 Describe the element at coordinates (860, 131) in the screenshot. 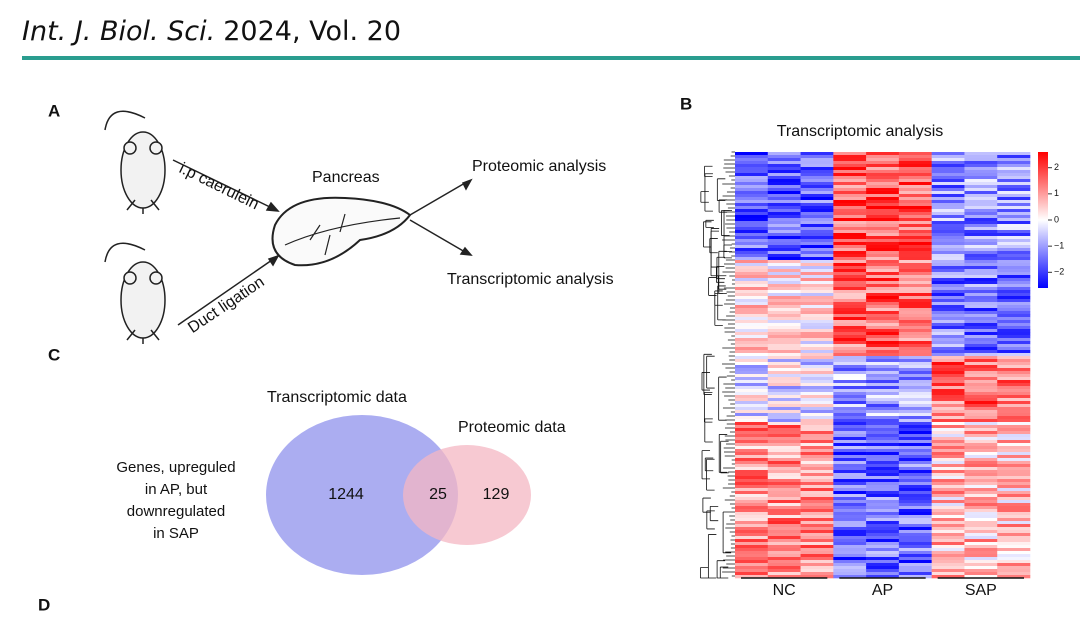

I see `heatmap-title: Transcriptomic analysis` at that location.